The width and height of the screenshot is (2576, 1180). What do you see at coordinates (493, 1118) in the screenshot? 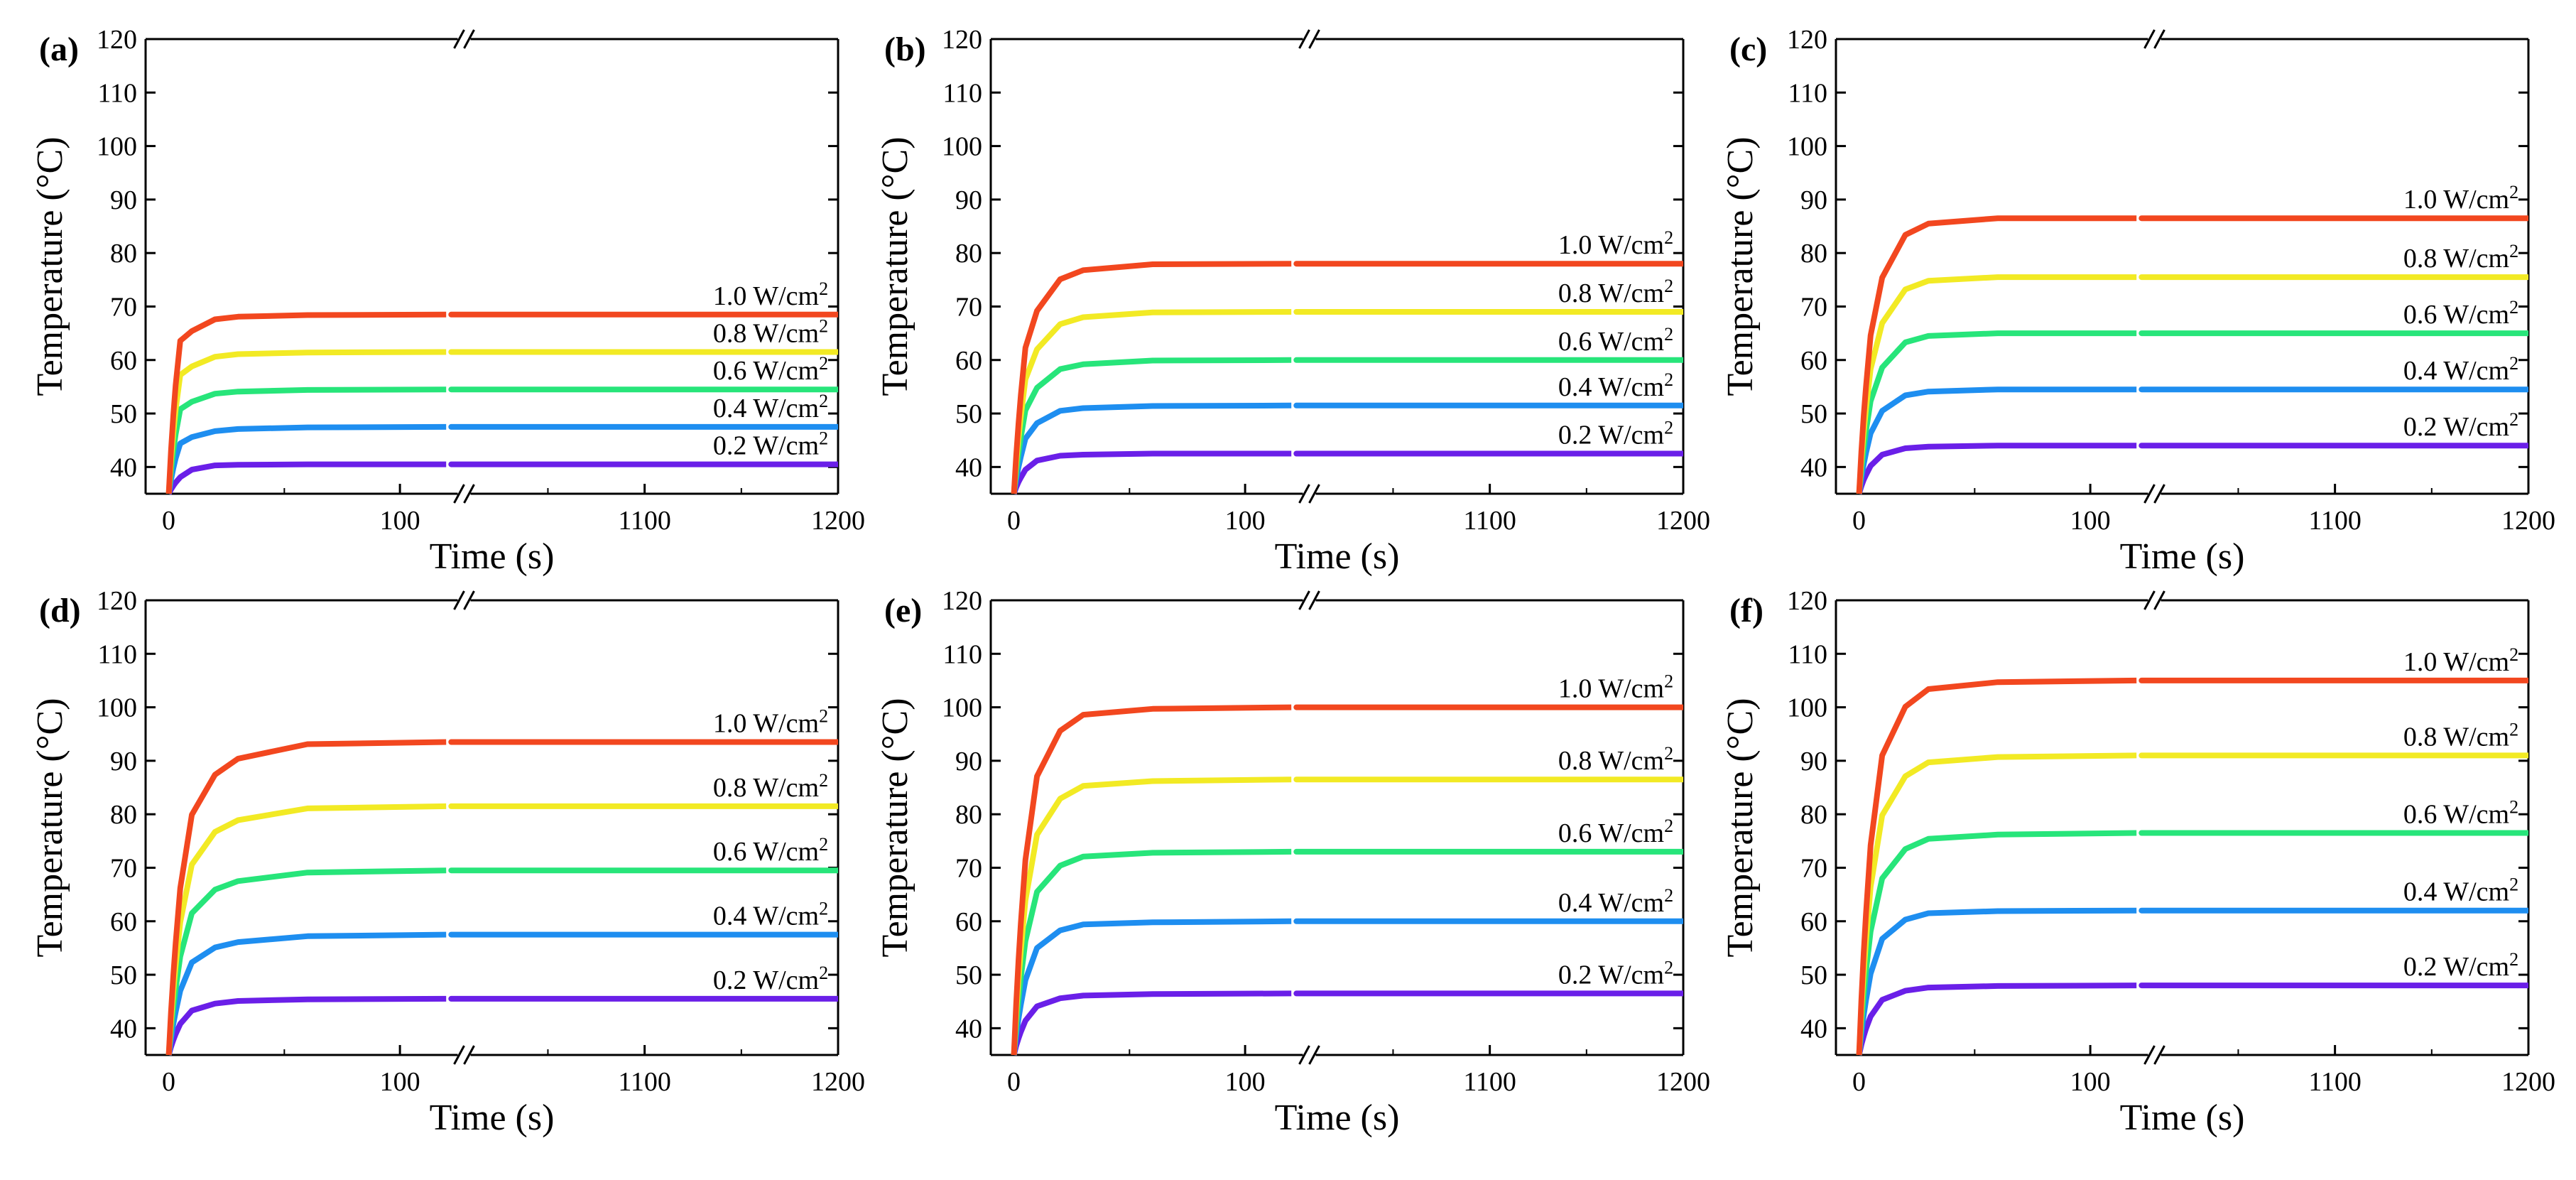
I see `x-axis-title: Time (s)` at bounding box center [493, 1118].